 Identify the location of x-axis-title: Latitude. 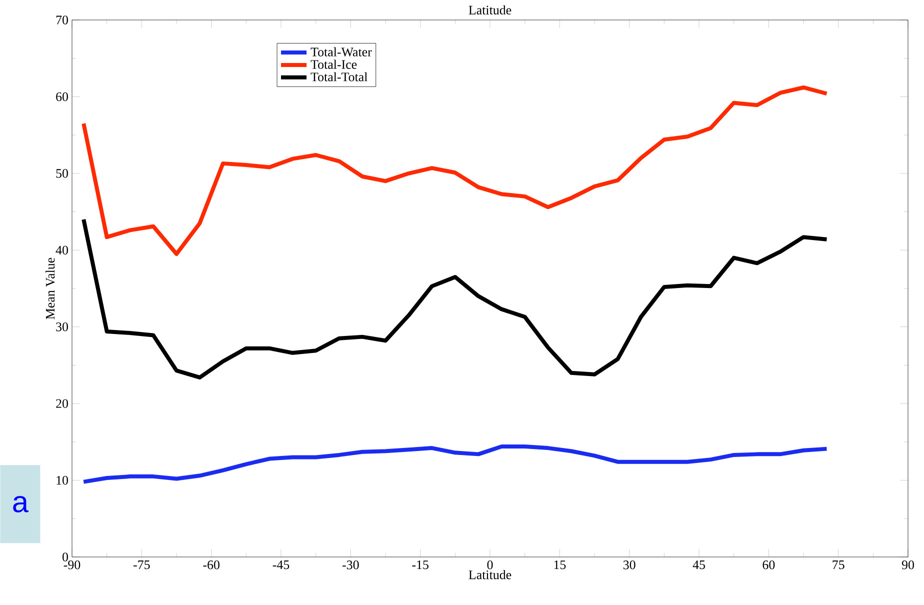
(490, 575).